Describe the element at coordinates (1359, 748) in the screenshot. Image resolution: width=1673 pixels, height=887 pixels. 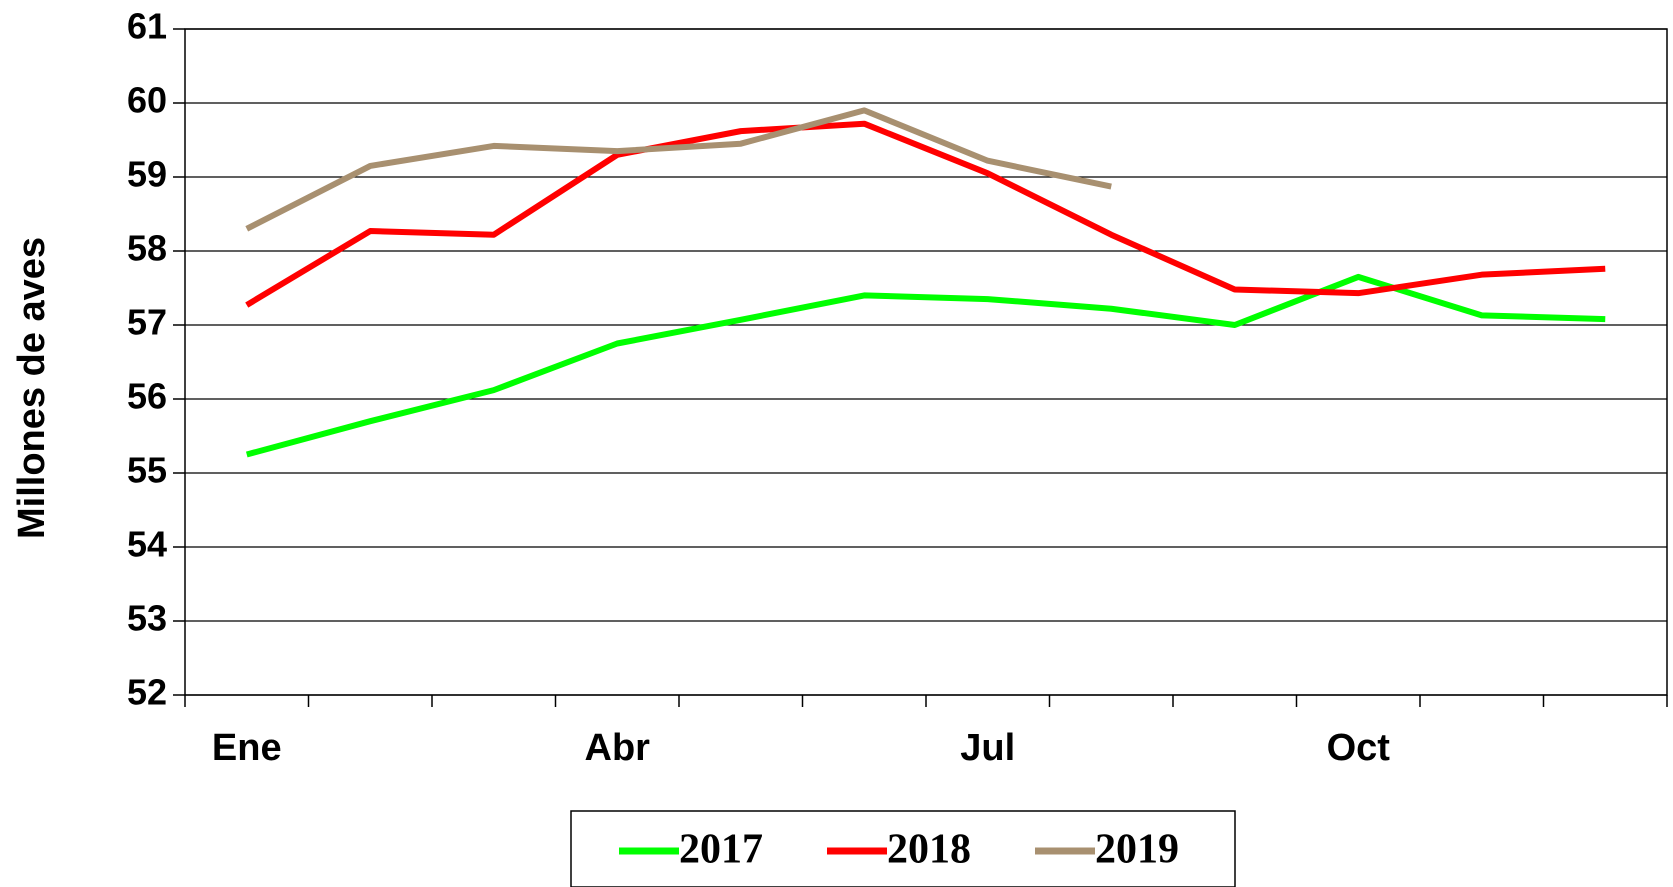
I see `x-tick-label: Oct` at that location.